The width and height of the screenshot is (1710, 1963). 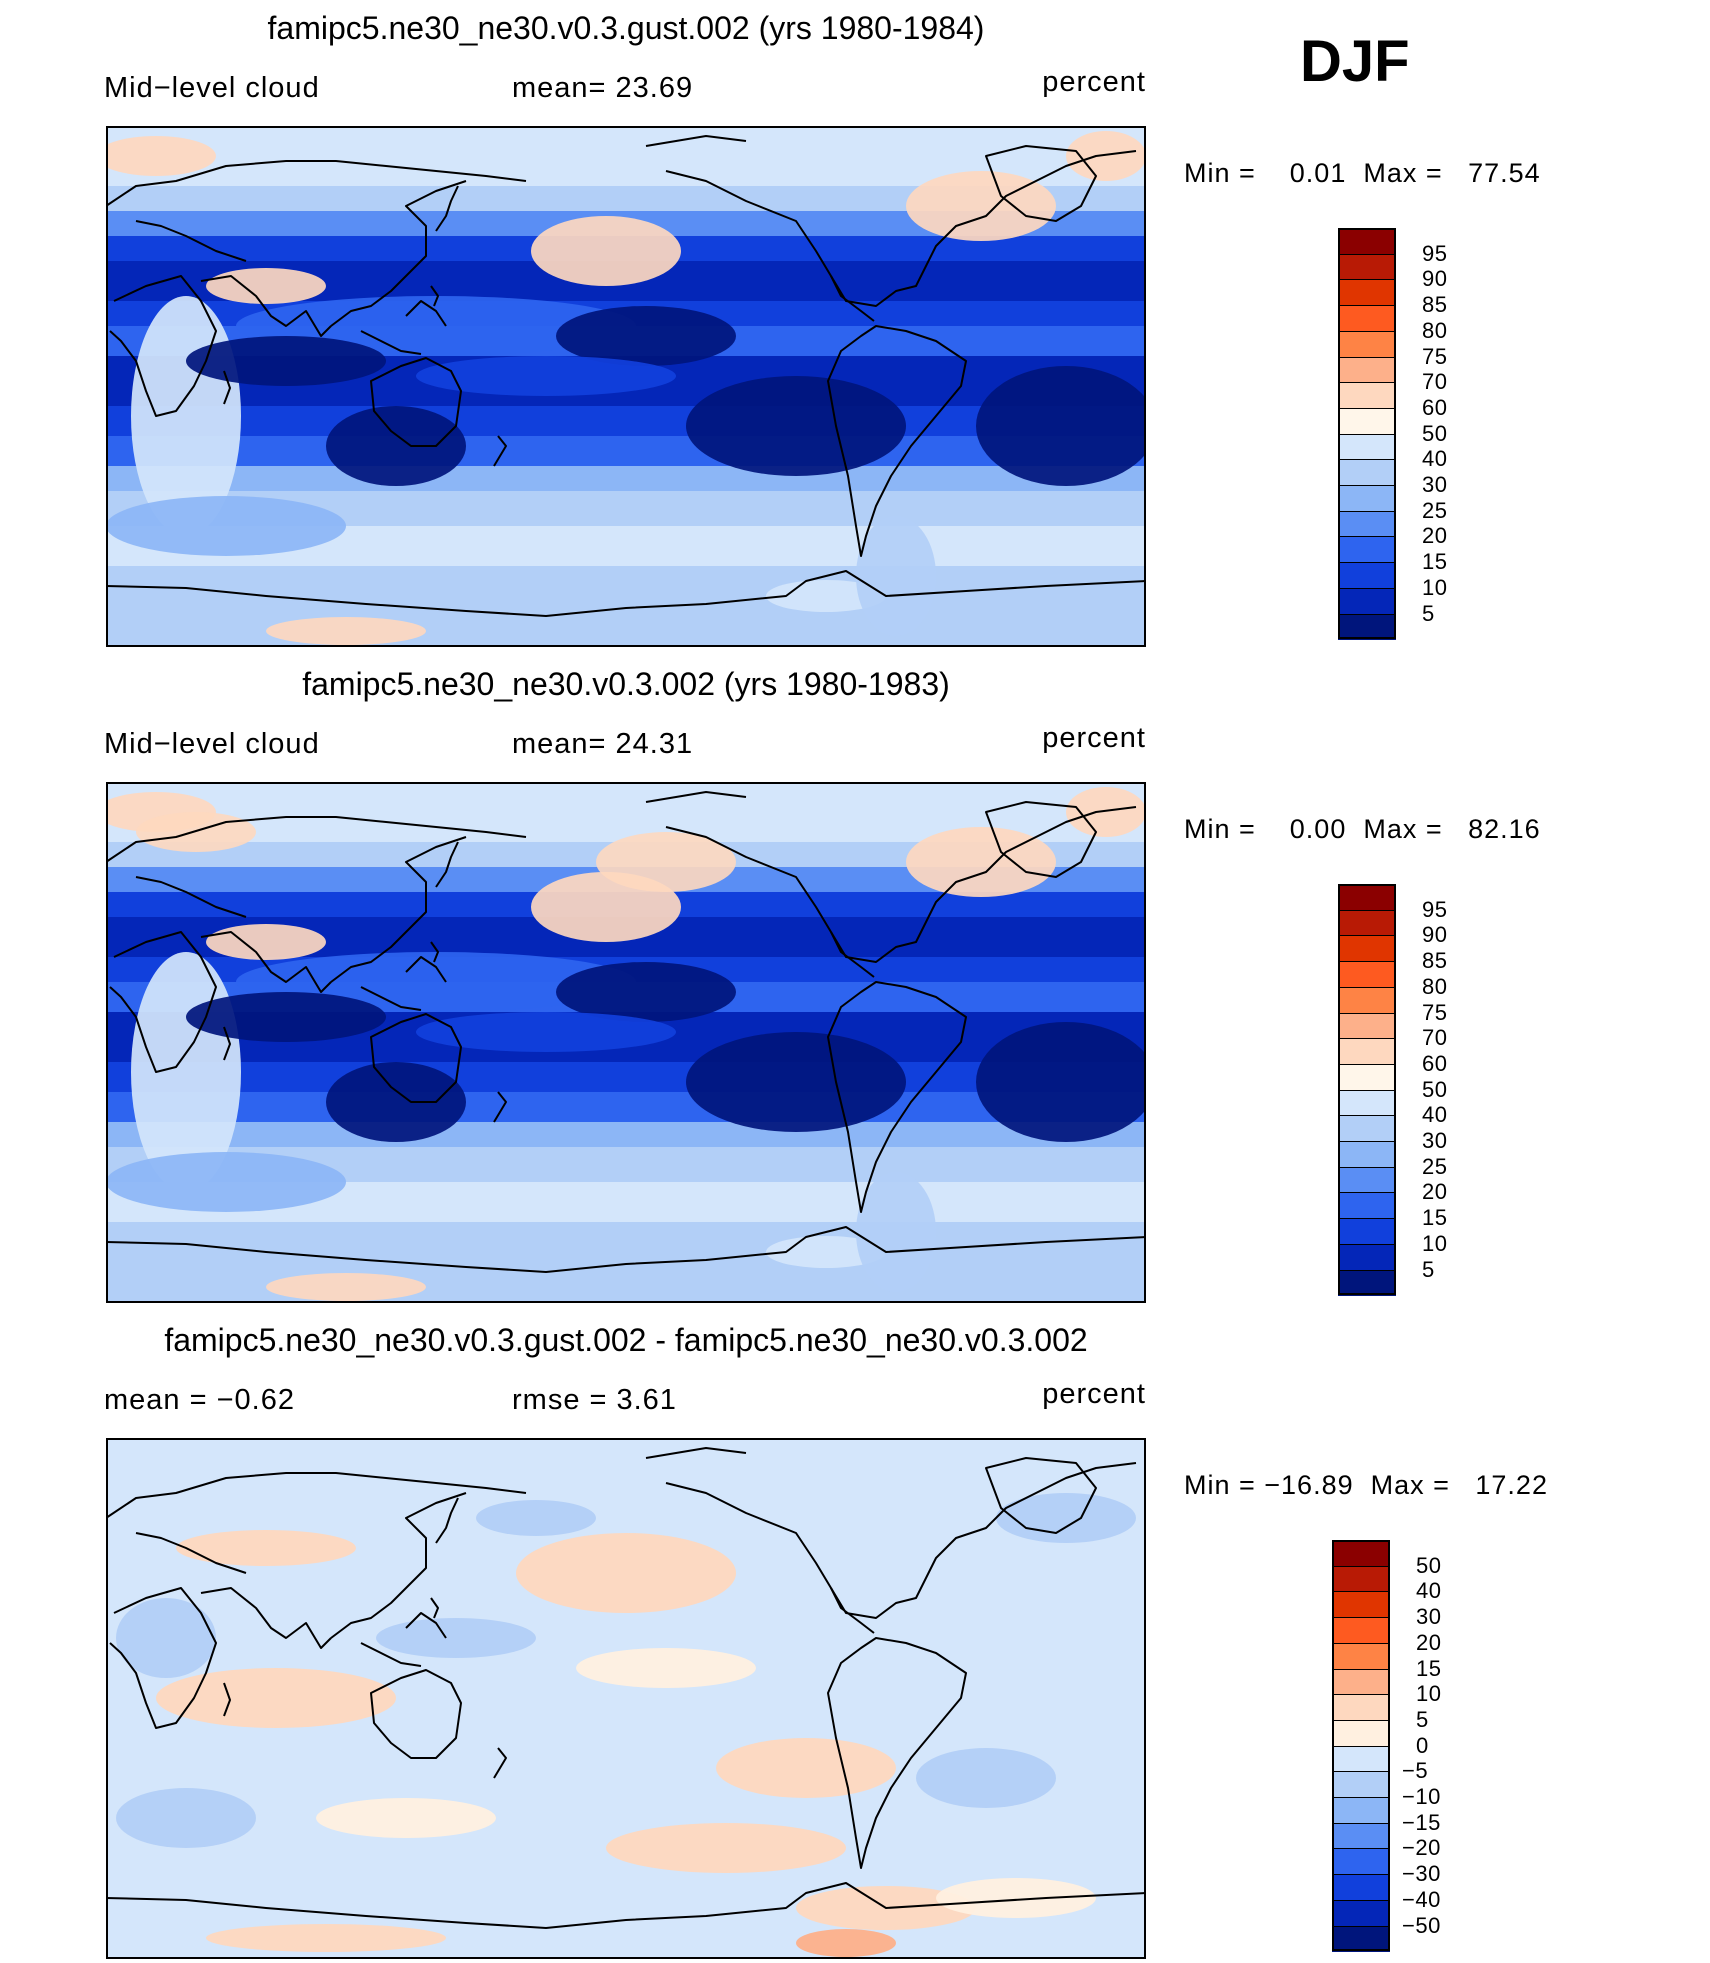 I want to click on colorbar-label: 80, so click(x=1435, y=986).